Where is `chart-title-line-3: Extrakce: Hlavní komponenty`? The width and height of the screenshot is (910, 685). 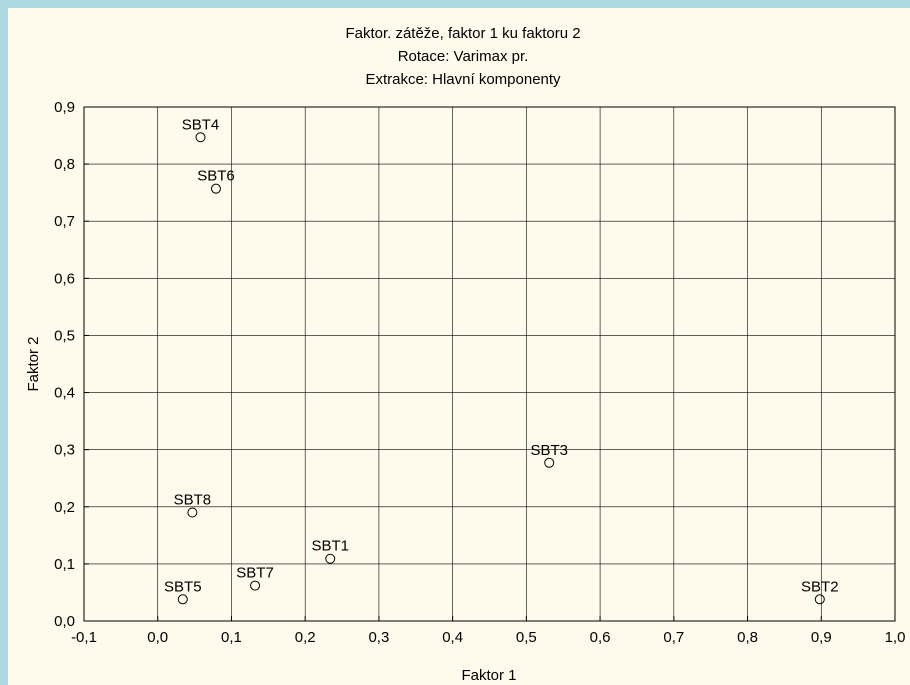
chart-title-line-3: Extrakce: Hlavní komponenty is located at coordinates (463, 79).